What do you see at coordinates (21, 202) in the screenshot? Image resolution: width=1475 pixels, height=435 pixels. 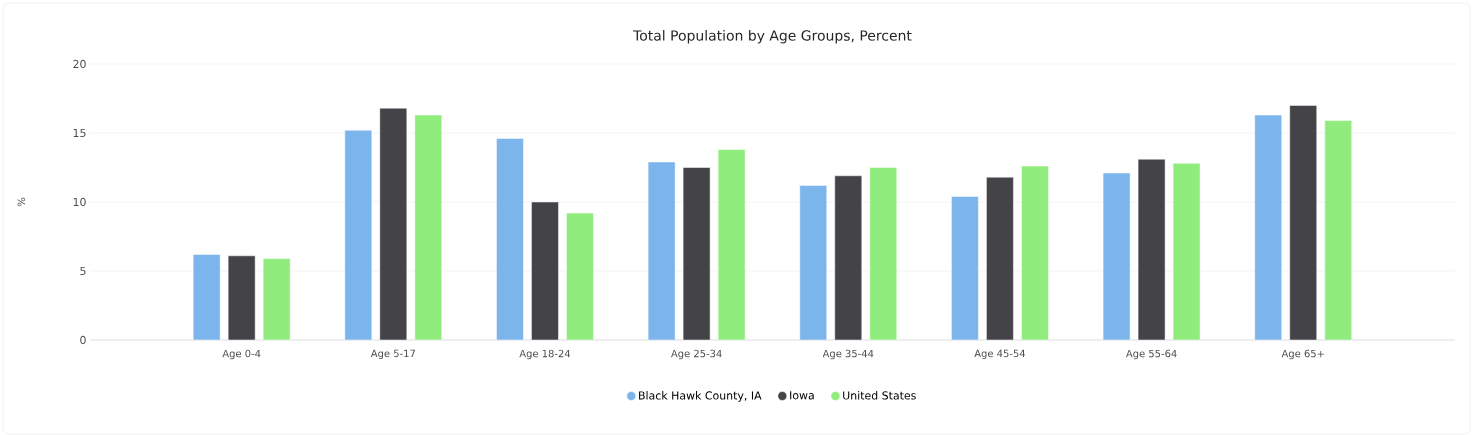 I see `y-axis-title: %` at bounding box center [21, 202].